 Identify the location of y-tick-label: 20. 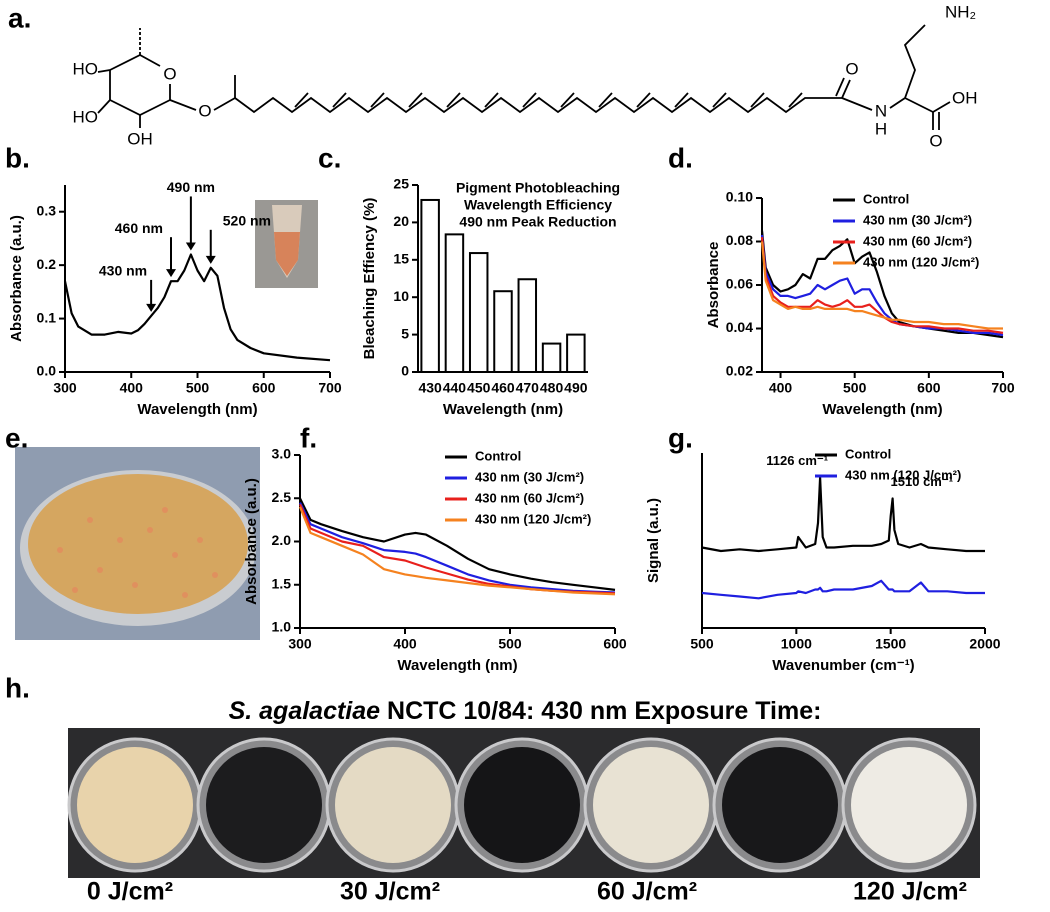
(401, 221).